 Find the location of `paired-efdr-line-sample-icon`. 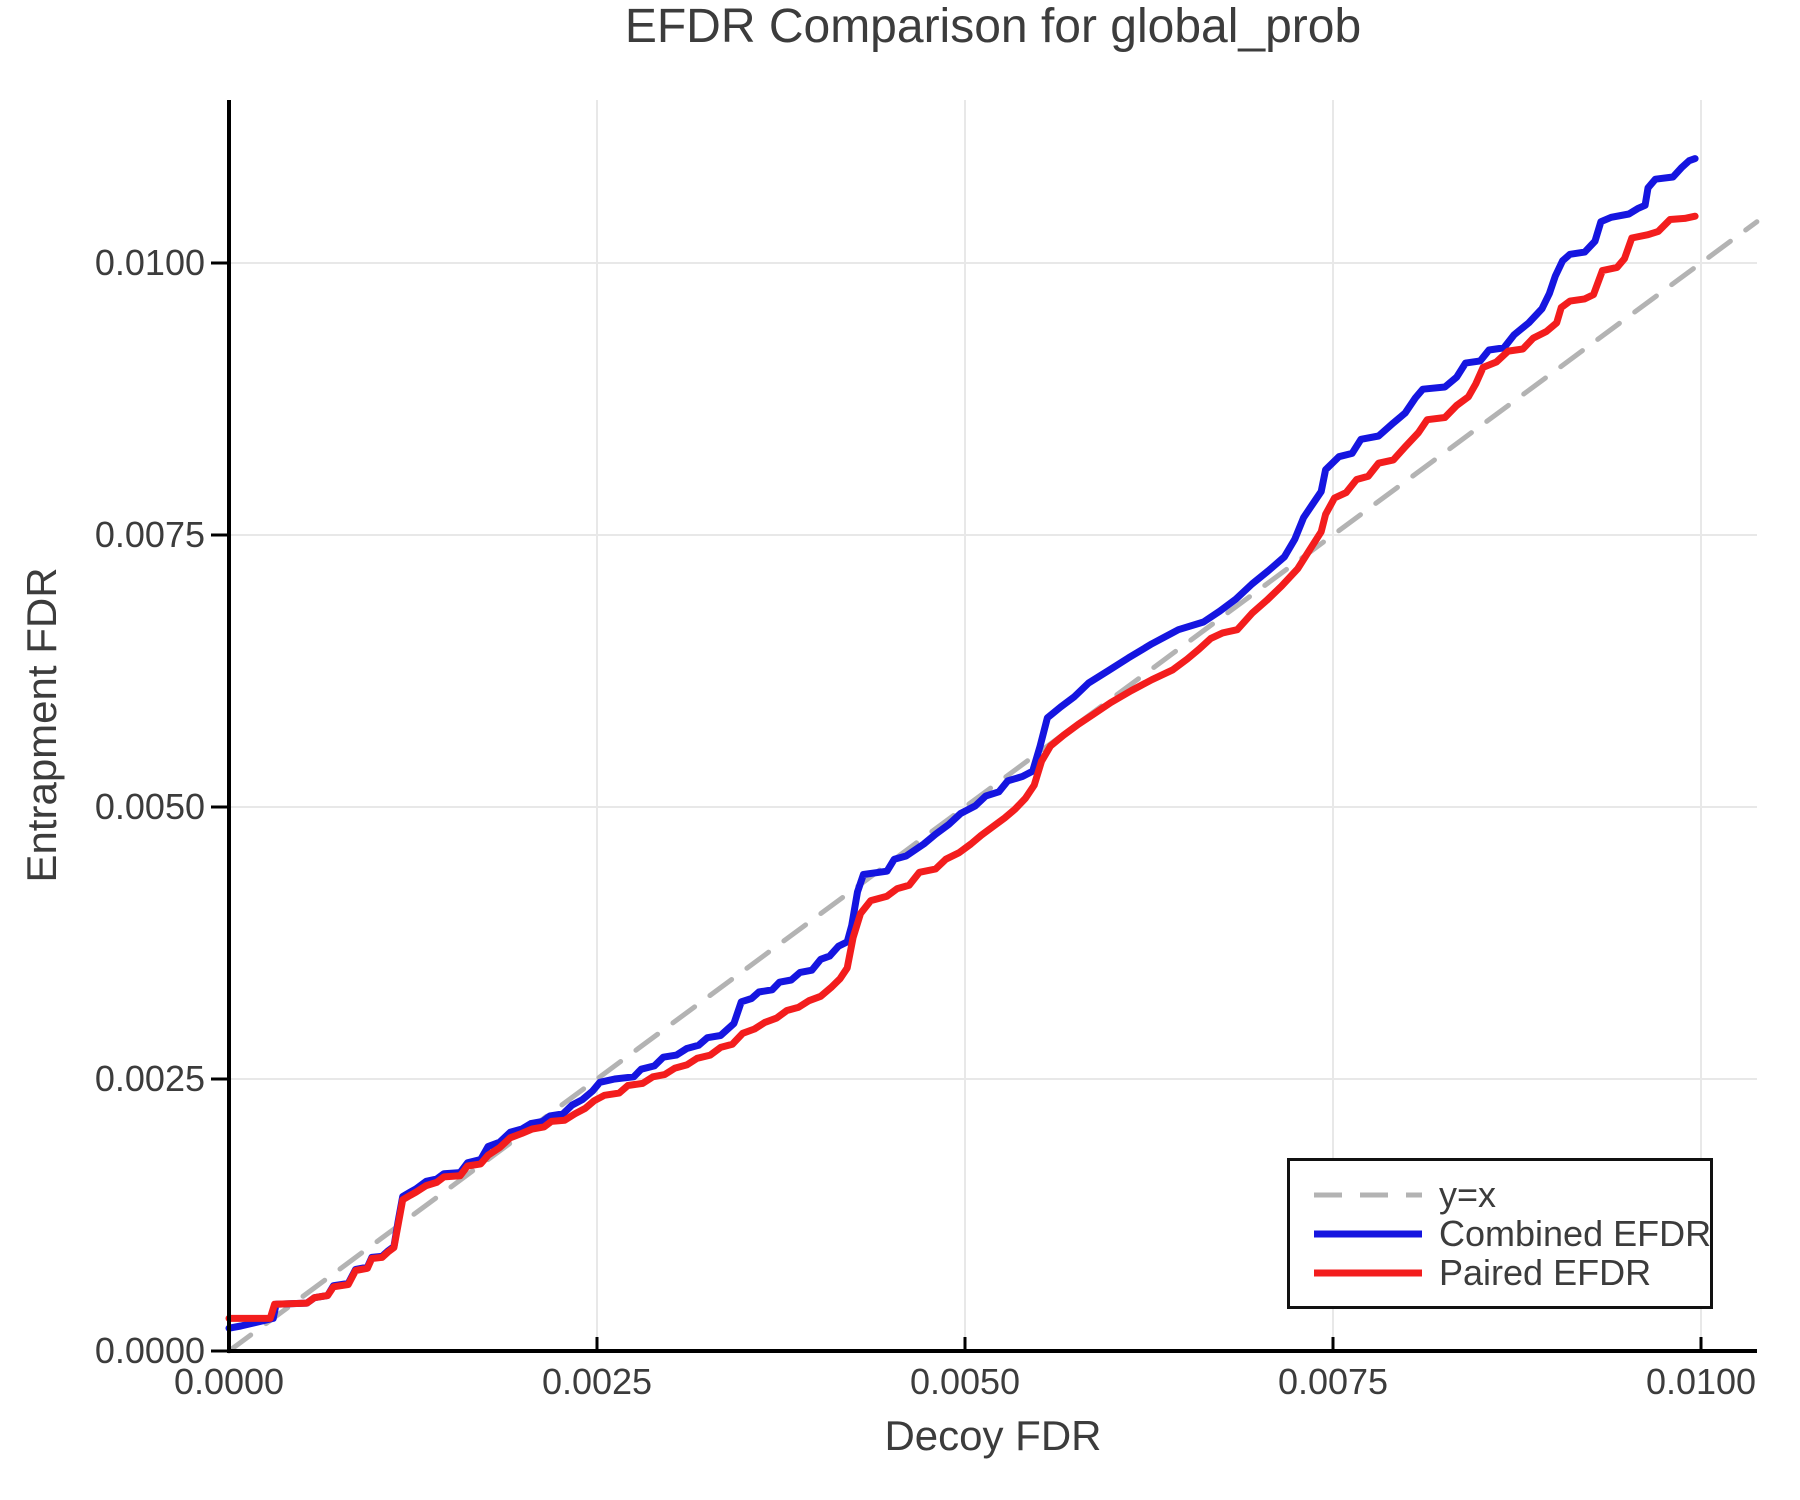

paired-efdr-line-sample-icon is located at coordinates (1368, 1272).